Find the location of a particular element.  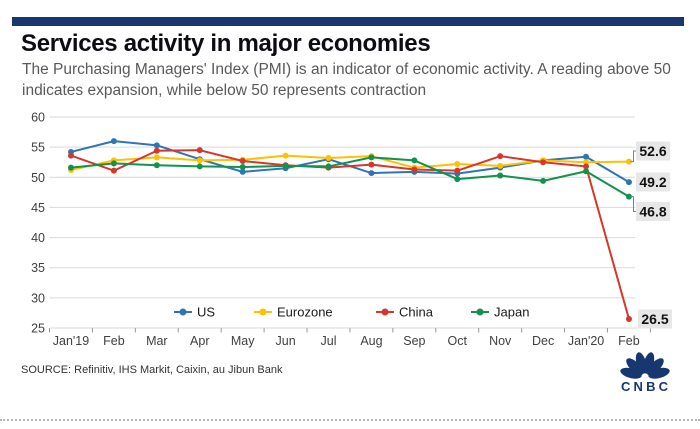

x-tick-8: Sep is located at coordinates (414, 341).